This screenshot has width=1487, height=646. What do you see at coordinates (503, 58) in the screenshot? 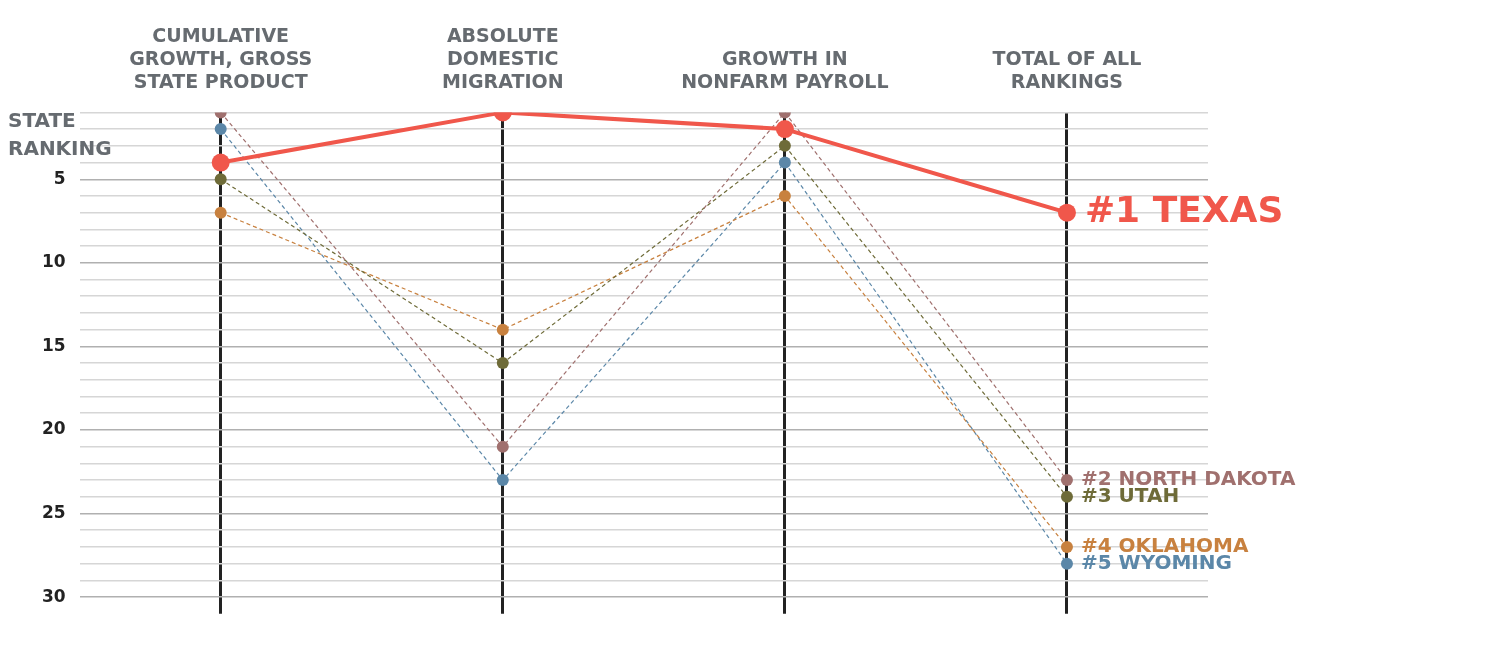
I see `x-tick-label: ABSOLUTE DOMESTIC MIGRATION` at bounding box center [503, 58].